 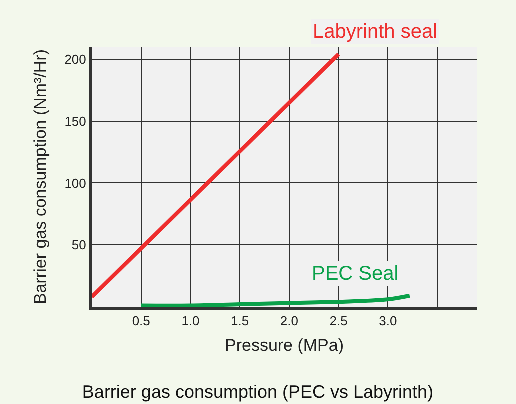 What do you see at coordinates (40, 177) in the screenshot?
I see `y-axis-title: Barrier gas consumption (Nm³/Hr)` at bounding box center [40, 177].